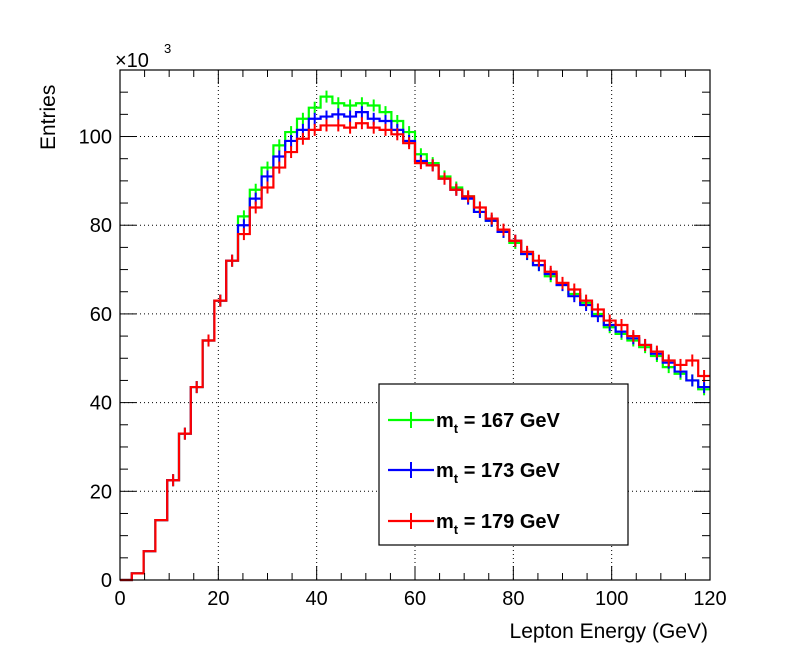 Image resolution: width=788 pixels, height=666 pixels. I want to click on y-tick-label: 100, so click(95, 138).